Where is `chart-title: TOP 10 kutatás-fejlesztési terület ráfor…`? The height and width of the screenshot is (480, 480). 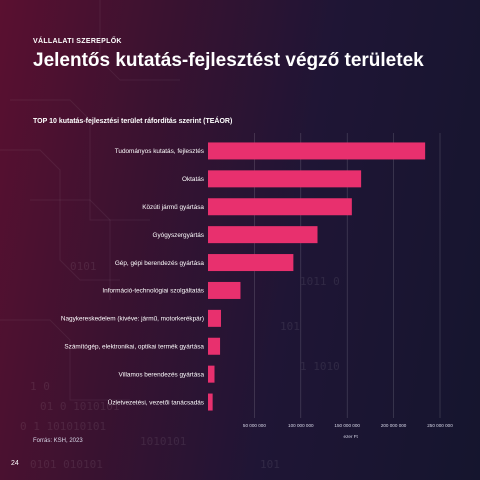
chart-title: TOP 10 kutatás-fejlesztési terület ráfor… is located at coordinates (133, 121).